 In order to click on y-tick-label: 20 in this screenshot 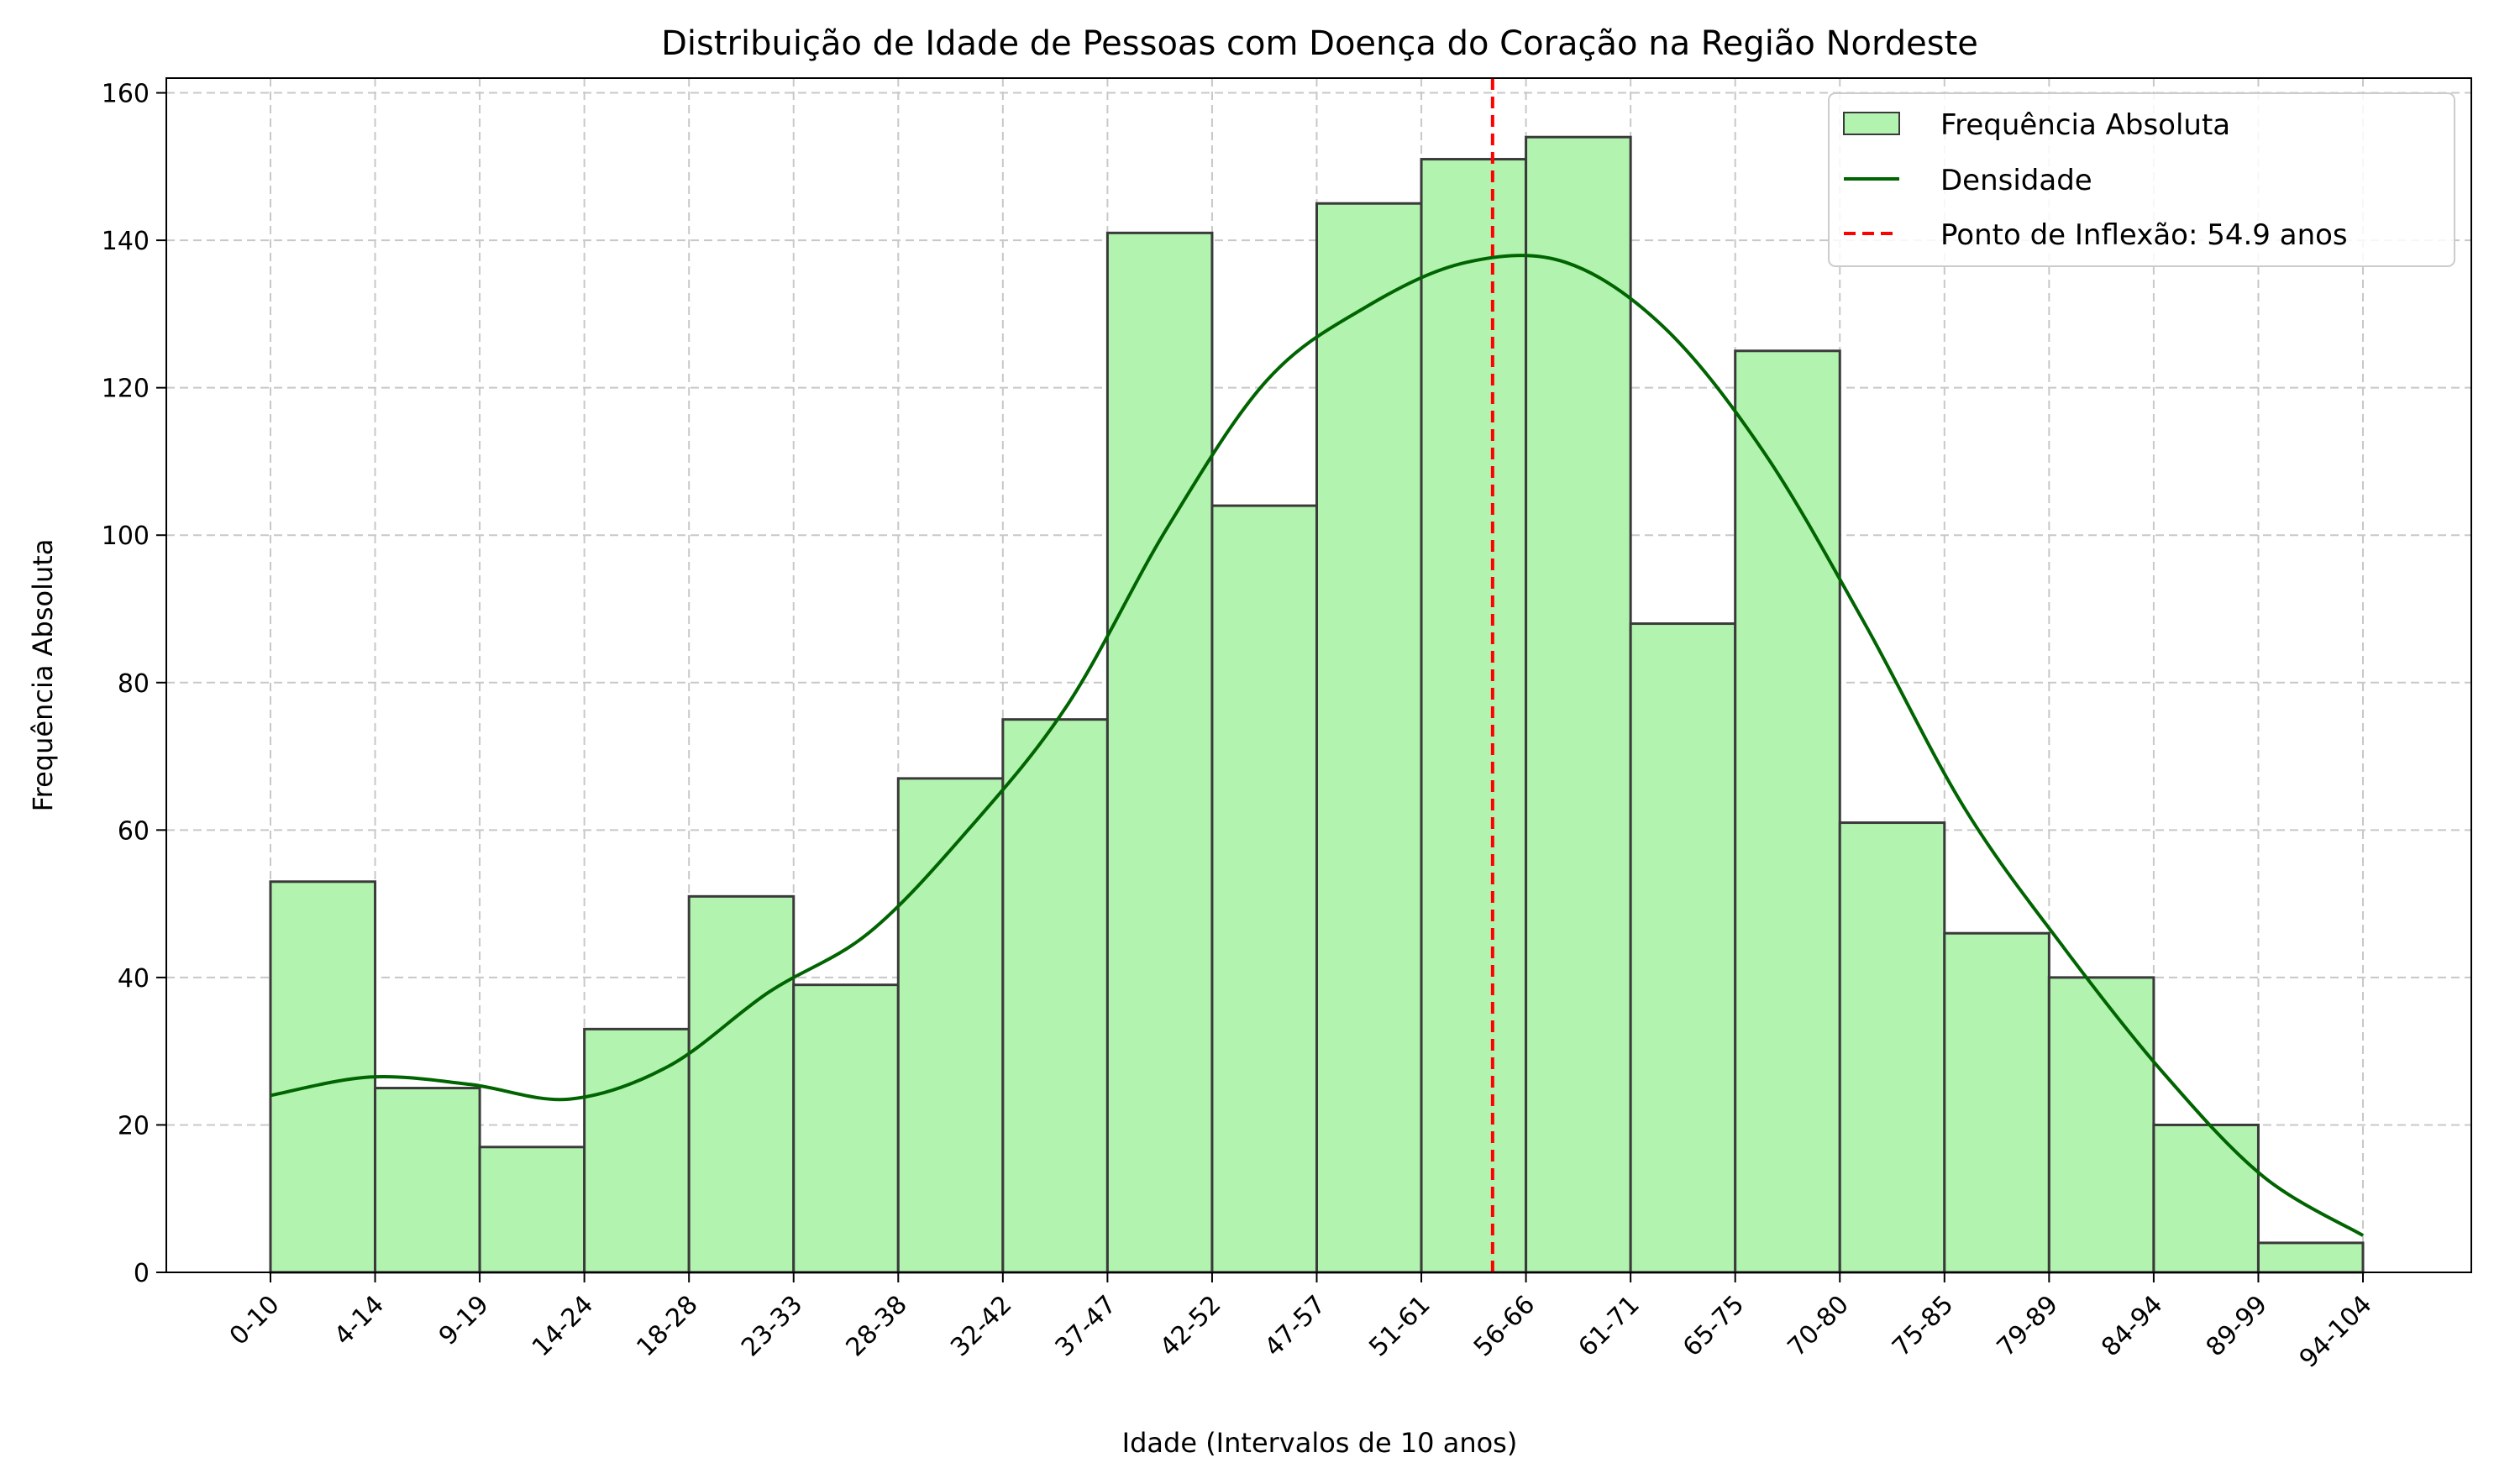, I will do `click(134, 1126)`.